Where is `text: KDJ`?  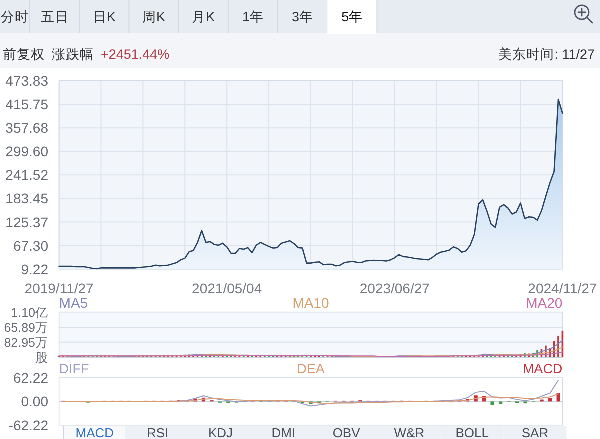
text: KDJ is located at coordinates (221, 432).